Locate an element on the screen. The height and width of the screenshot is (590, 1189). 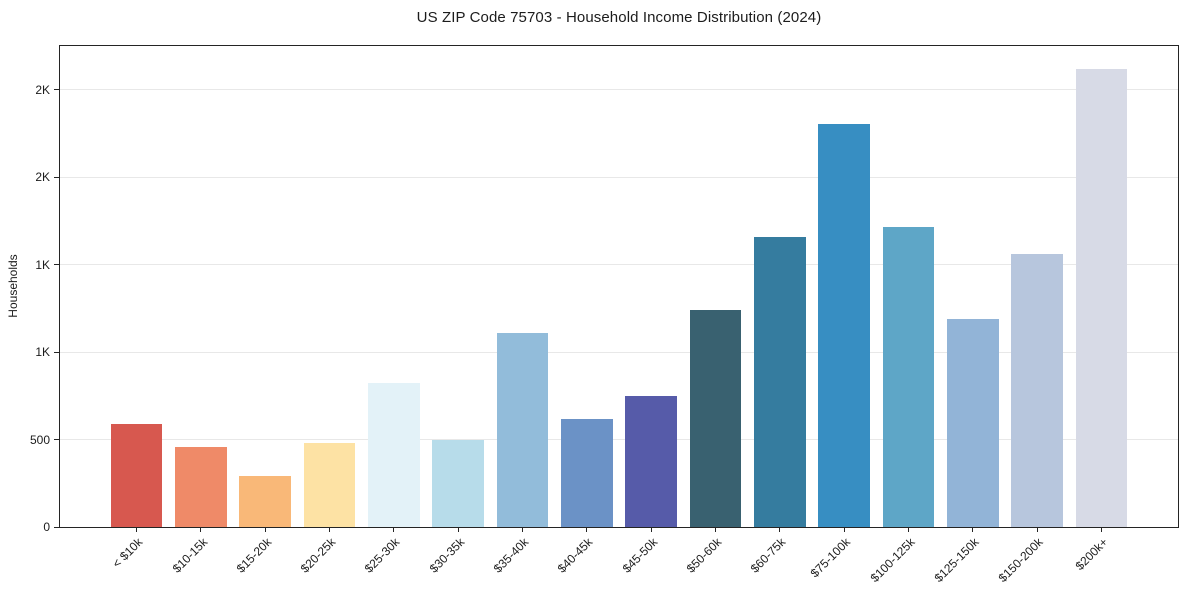
x-tick-label-10k: < $10k is located at coordinates (127, 553).